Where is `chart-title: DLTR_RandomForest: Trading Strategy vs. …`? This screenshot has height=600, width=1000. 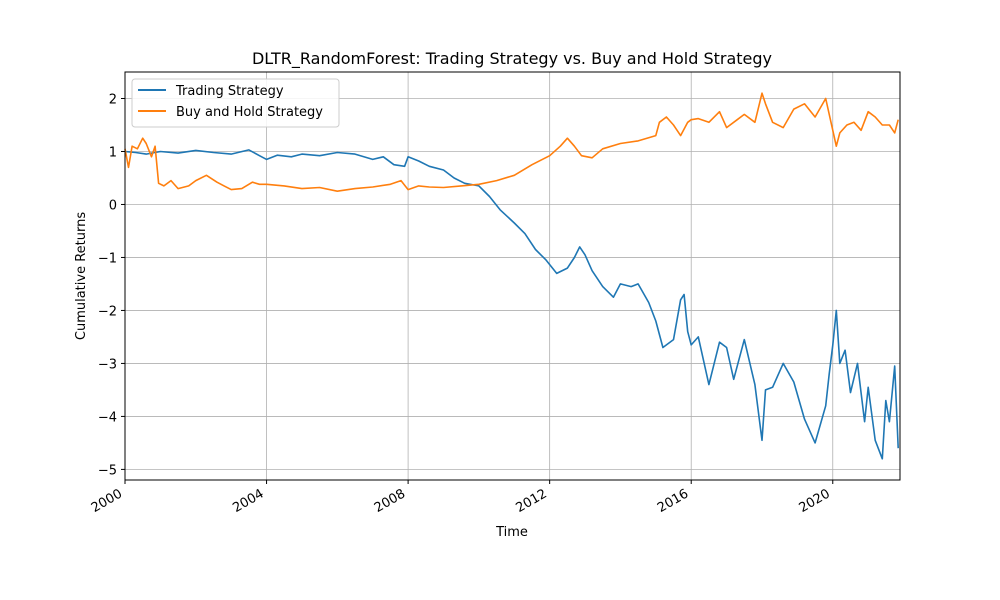 chart-title: DLTR_RandomForest: Trading Strategy vs. … is located at coordinates (512, 59).